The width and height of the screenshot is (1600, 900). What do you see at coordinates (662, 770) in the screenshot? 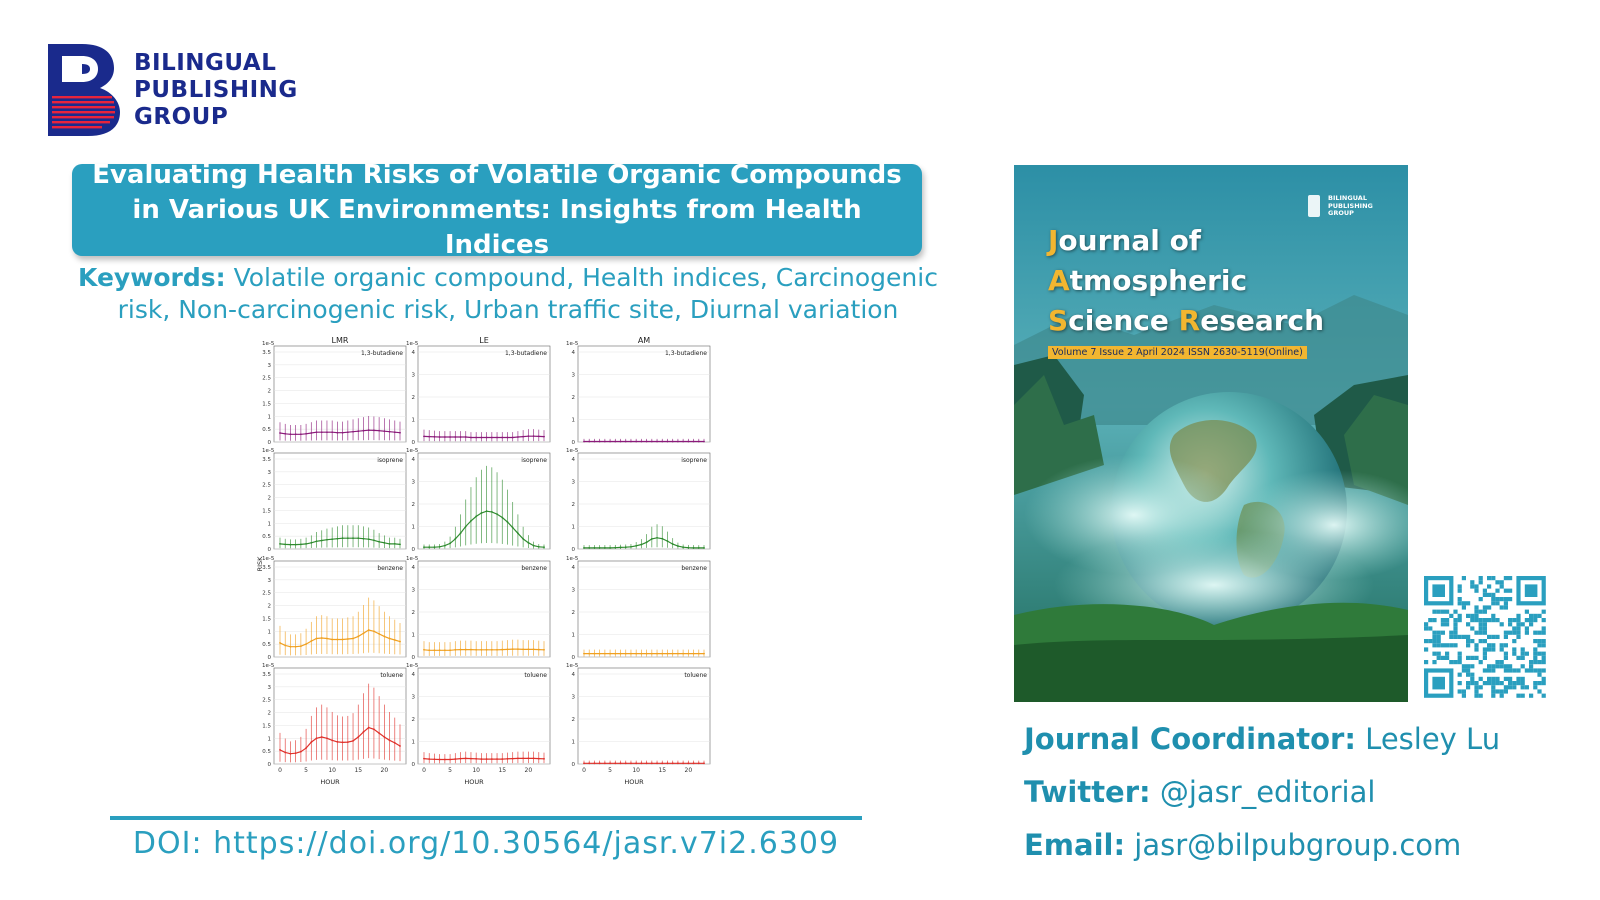
I see `x-tick-label: 15` at bounding box center [662, 770].